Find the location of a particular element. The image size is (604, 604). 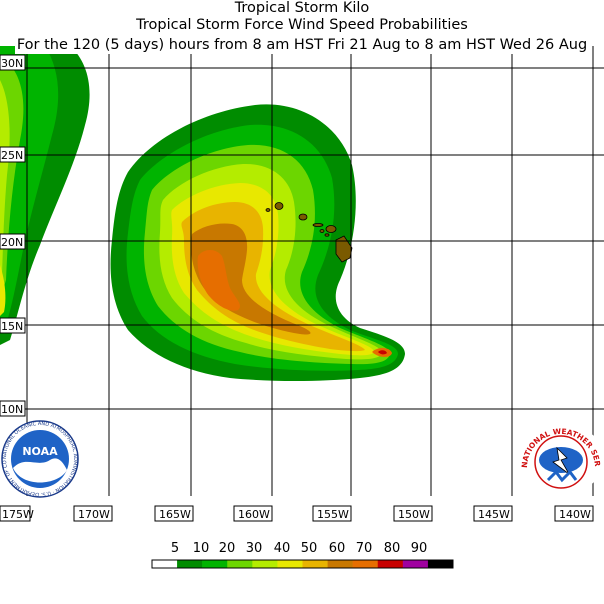

kilo-swath-60pct is located at coordinates (251, 279).